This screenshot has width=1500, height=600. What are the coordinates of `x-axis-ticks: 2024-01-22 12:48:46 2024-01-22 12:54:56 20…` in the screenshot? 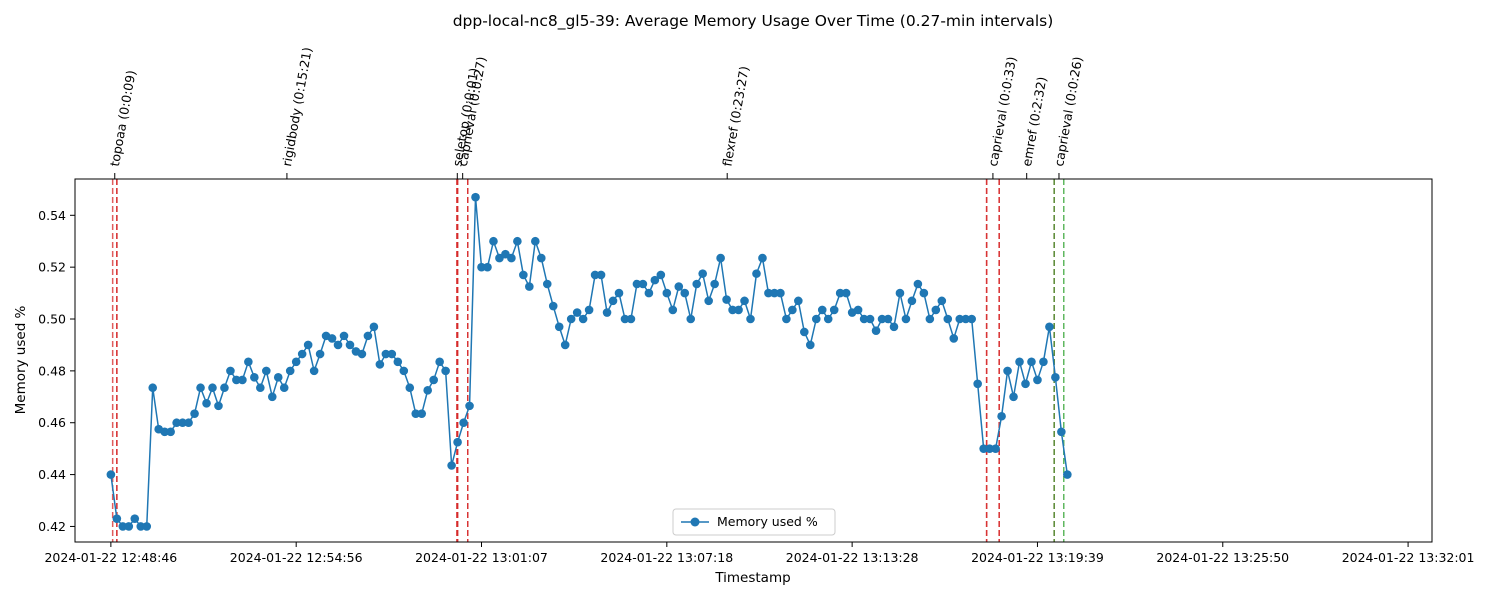 It's located at (759, 553).